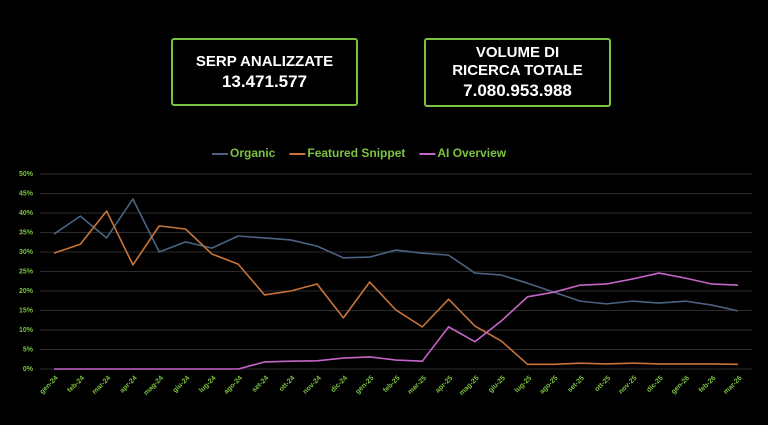 The height and width of the screenshot is (425, 768). What do you see at coordinates (708, 385) in the screenshot?
I see `x-tick-label: feb-26` at bounding box center [708, 385].